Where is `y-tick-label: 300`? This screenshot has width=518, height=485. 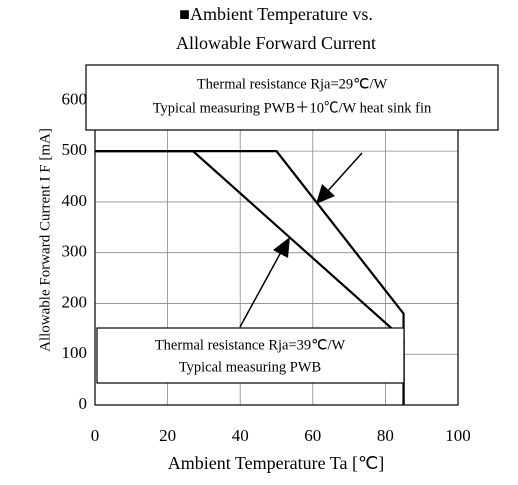 y-tick-label: 300 is located at coordinates (75, 251).